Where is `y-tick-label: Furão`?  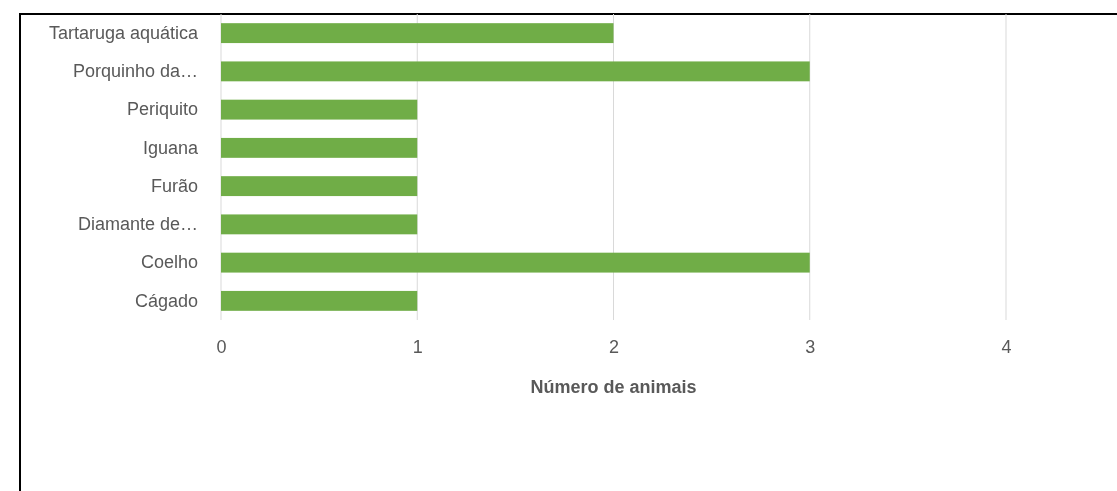 y-tick-label: Furão is located at coordinates (174, 185).